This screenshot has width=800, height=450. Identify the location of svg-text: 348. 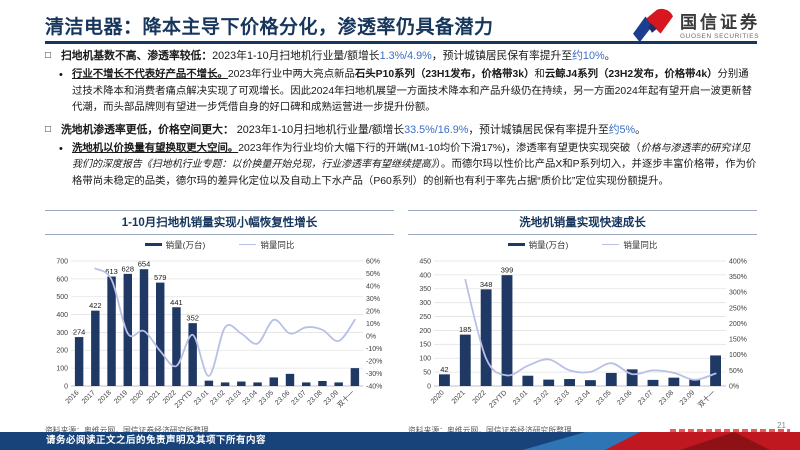
(486, 284).